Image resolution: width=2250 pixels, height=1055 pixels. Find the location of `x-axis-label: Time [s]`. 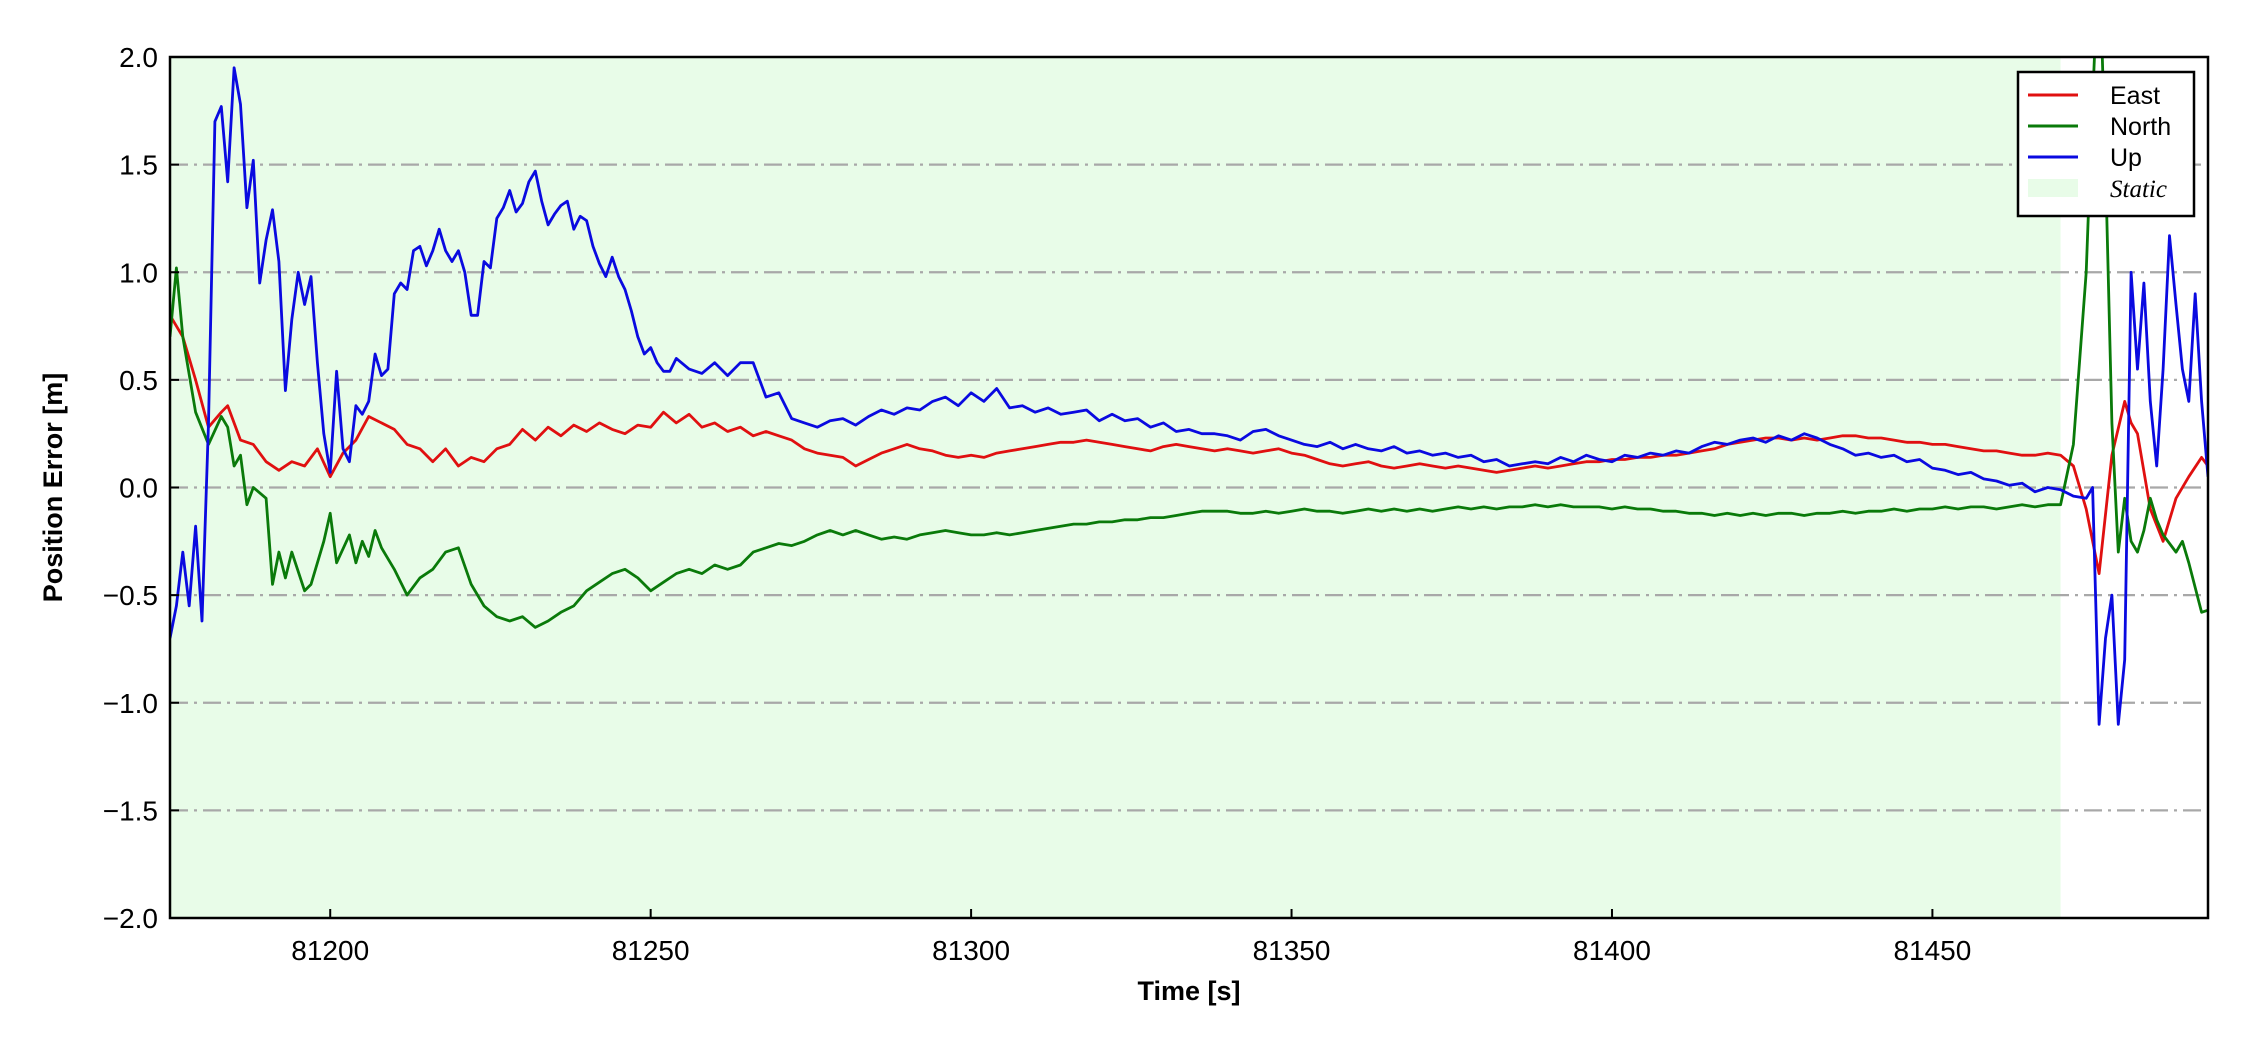

x-axis-label: Time [s] is located at coordinates (1188, 991).